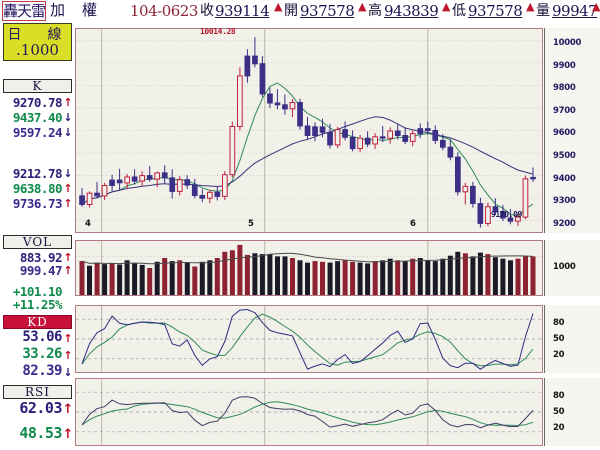  Describe the element at coordinates (506, 214) in the screenshot. I see `annotation-low-price: 9170.09` at that location.